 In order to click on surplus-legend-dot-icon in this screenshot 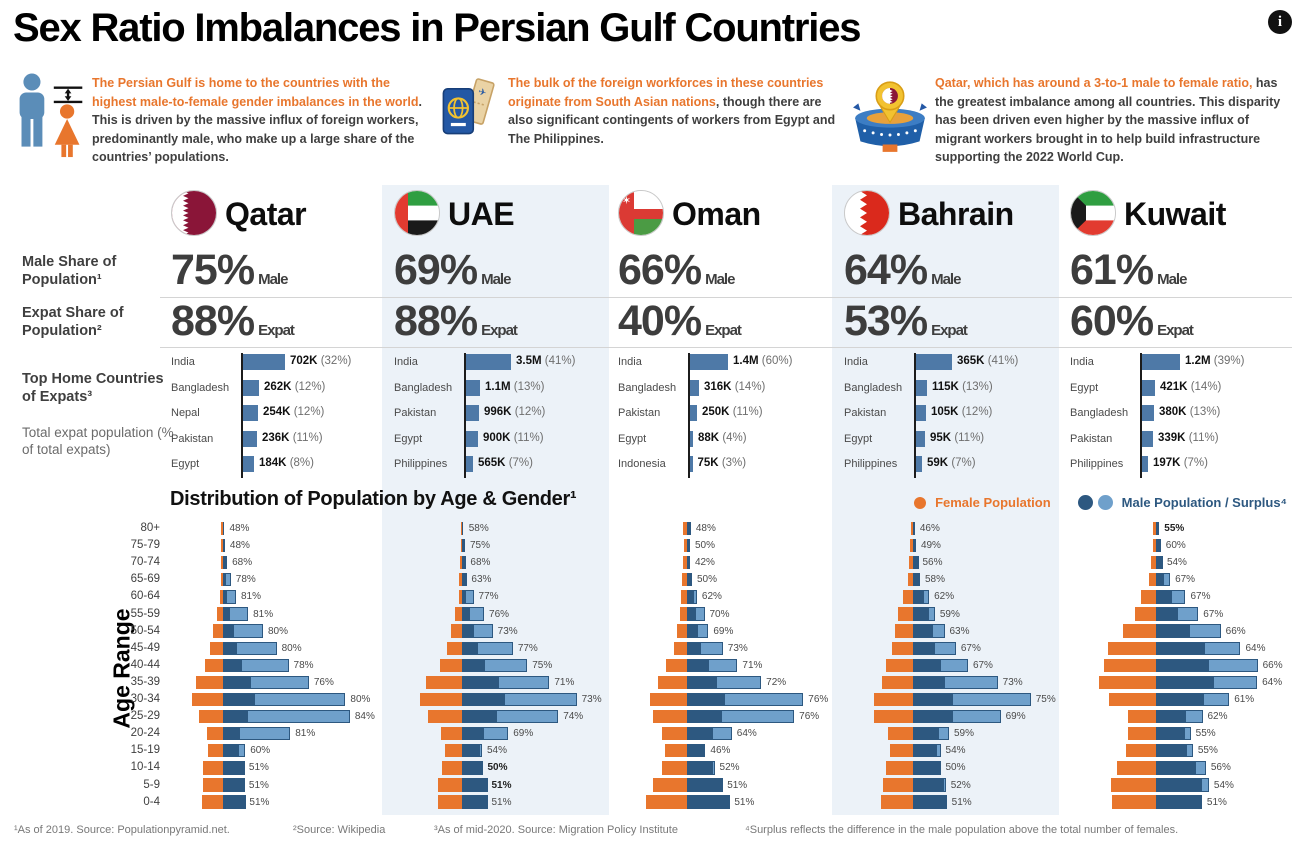, I will do `click(1105, 502)`.